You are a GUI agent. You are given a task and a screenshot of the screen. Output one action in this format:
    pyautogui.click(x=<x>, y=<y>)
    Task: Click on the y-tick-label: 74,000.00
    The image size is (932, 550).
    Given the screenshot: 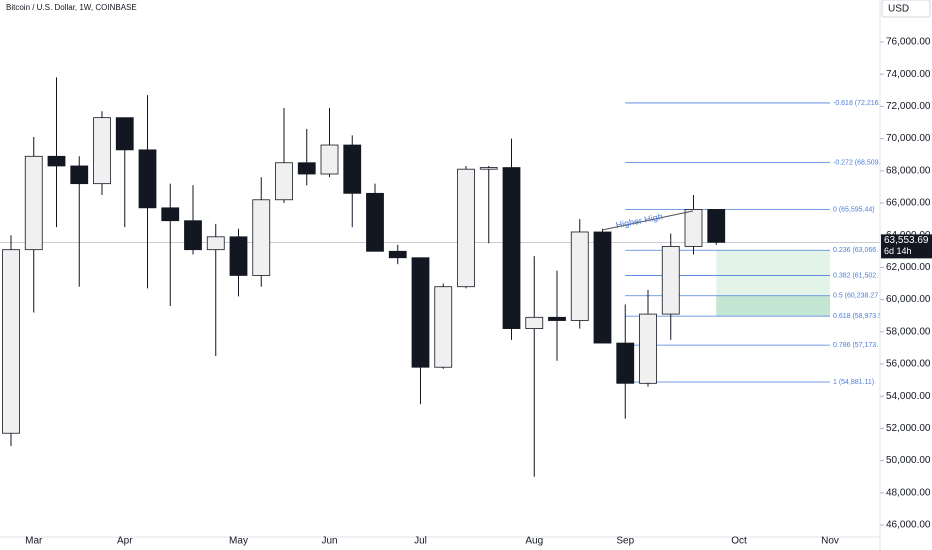 What is the action you would take?
    pyautogui.click(x=908, y=74)
    